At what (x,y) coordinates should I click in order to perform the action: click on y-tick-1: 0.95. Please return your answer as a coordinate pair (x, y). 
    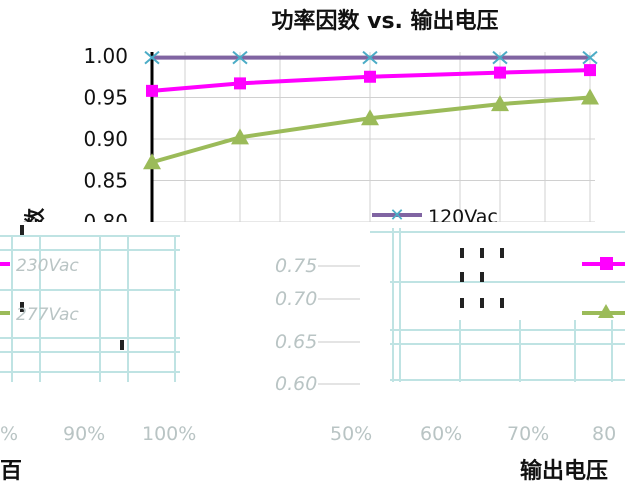
    Looking at the image, I should click on (105, 98).